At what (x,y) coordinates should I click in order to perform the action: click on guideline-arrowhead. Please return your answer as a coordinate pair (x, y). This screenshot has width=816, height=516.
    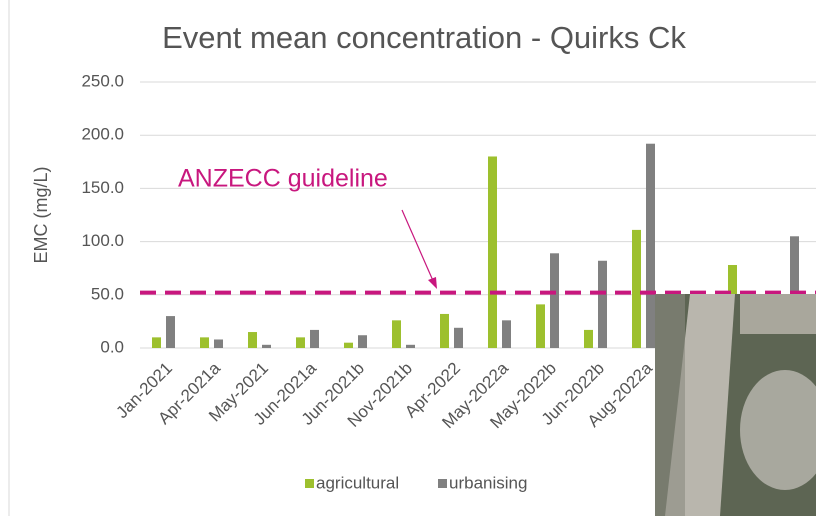
    Looking at the image, I should click on (432, 283).